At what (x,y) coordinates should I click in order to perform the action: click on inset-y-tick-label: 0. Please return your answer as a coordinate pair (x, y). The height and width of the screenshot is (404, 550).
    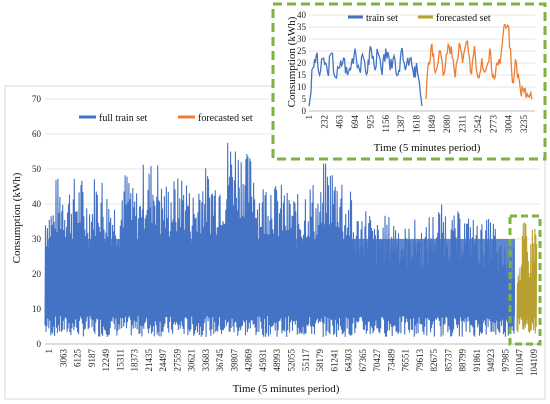
    Looking at the image, I should click on (304, 111).